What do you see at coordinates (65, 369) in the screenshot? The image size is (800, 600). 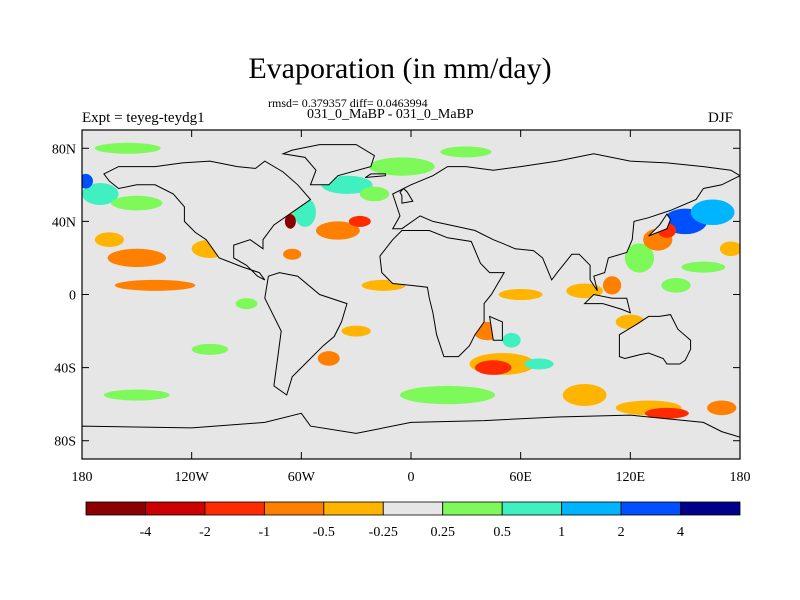 I see `lat-tick-label: 40S` at bounding box center [65, 369].